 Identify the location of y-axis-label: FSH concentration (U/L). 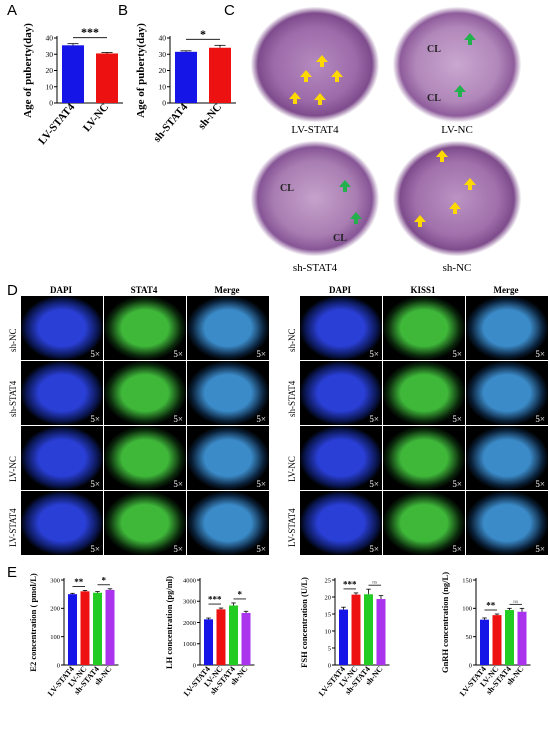
(304, 622).